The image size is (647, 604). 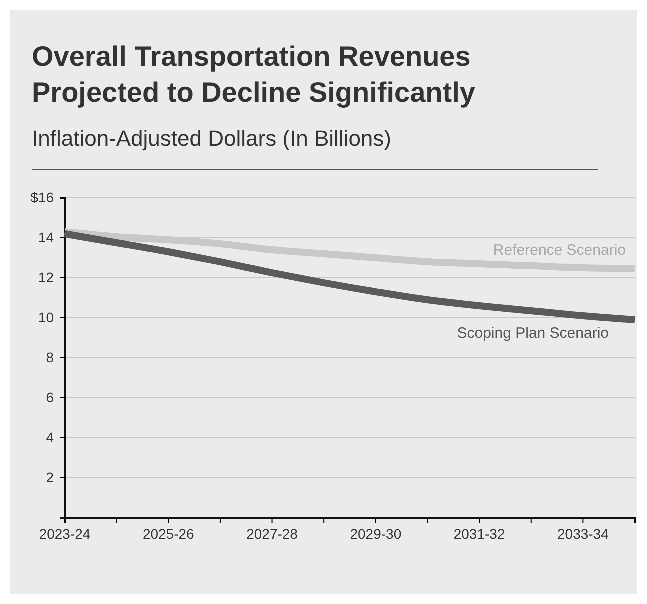 What do you see at coordinates (272, 534) in the screenshot?
I see `x-tick-label: 2027-28` at bounding box center [272, 534].